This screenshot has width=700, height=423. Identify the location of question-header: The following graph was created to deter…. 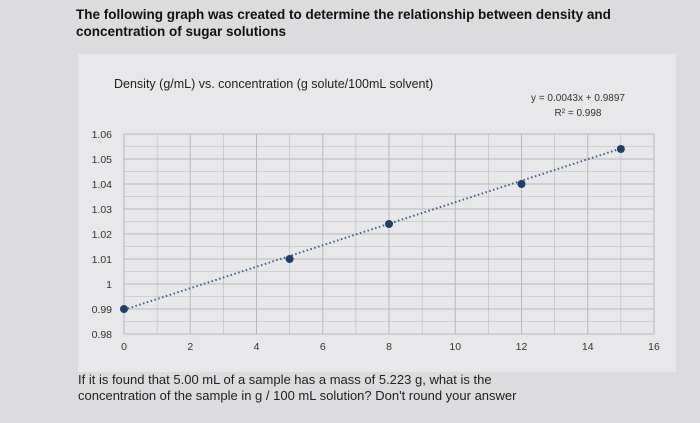
(376, 23).